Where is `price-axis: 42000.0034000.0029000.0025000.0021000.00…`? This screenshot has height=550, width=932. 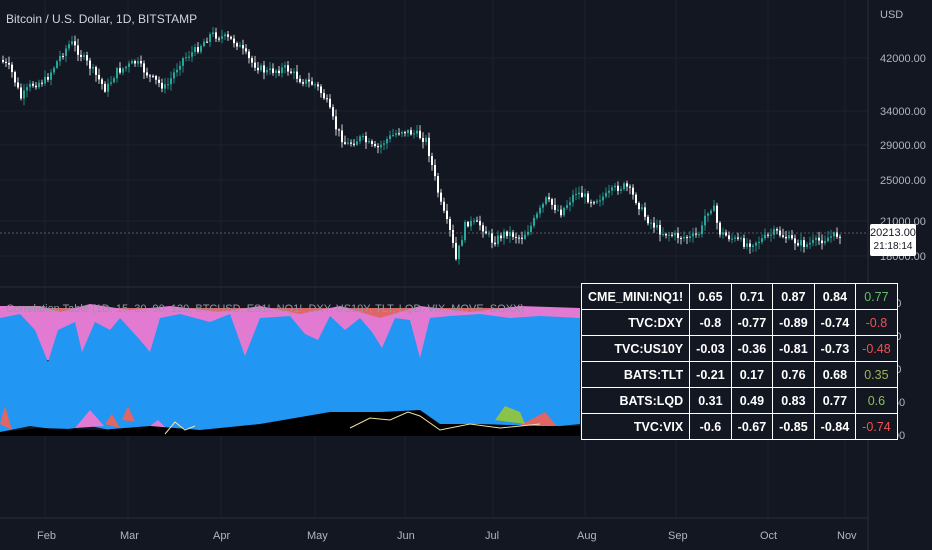
price-axis: 42000.0034000.0029000.0025000.0021000.00… is located at coordinates (903, 158).